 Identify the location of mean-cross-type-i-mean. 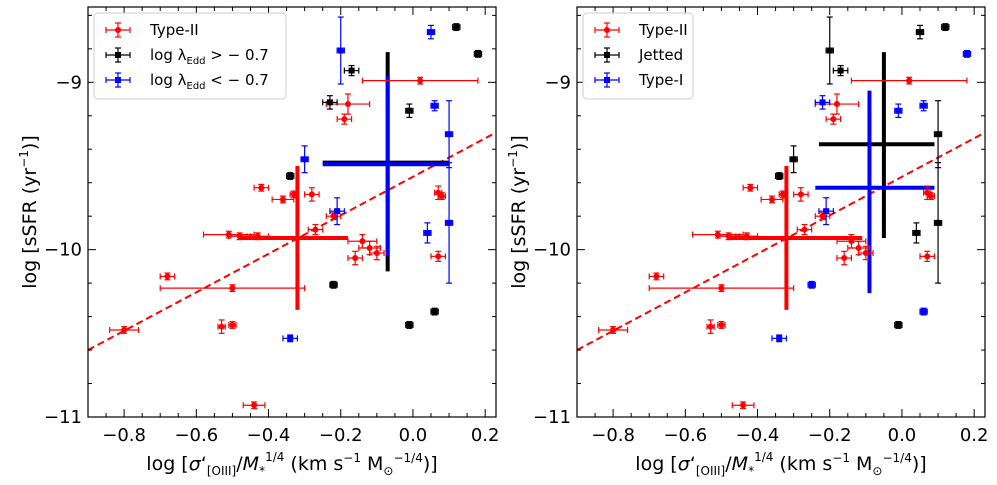
(875, 192).